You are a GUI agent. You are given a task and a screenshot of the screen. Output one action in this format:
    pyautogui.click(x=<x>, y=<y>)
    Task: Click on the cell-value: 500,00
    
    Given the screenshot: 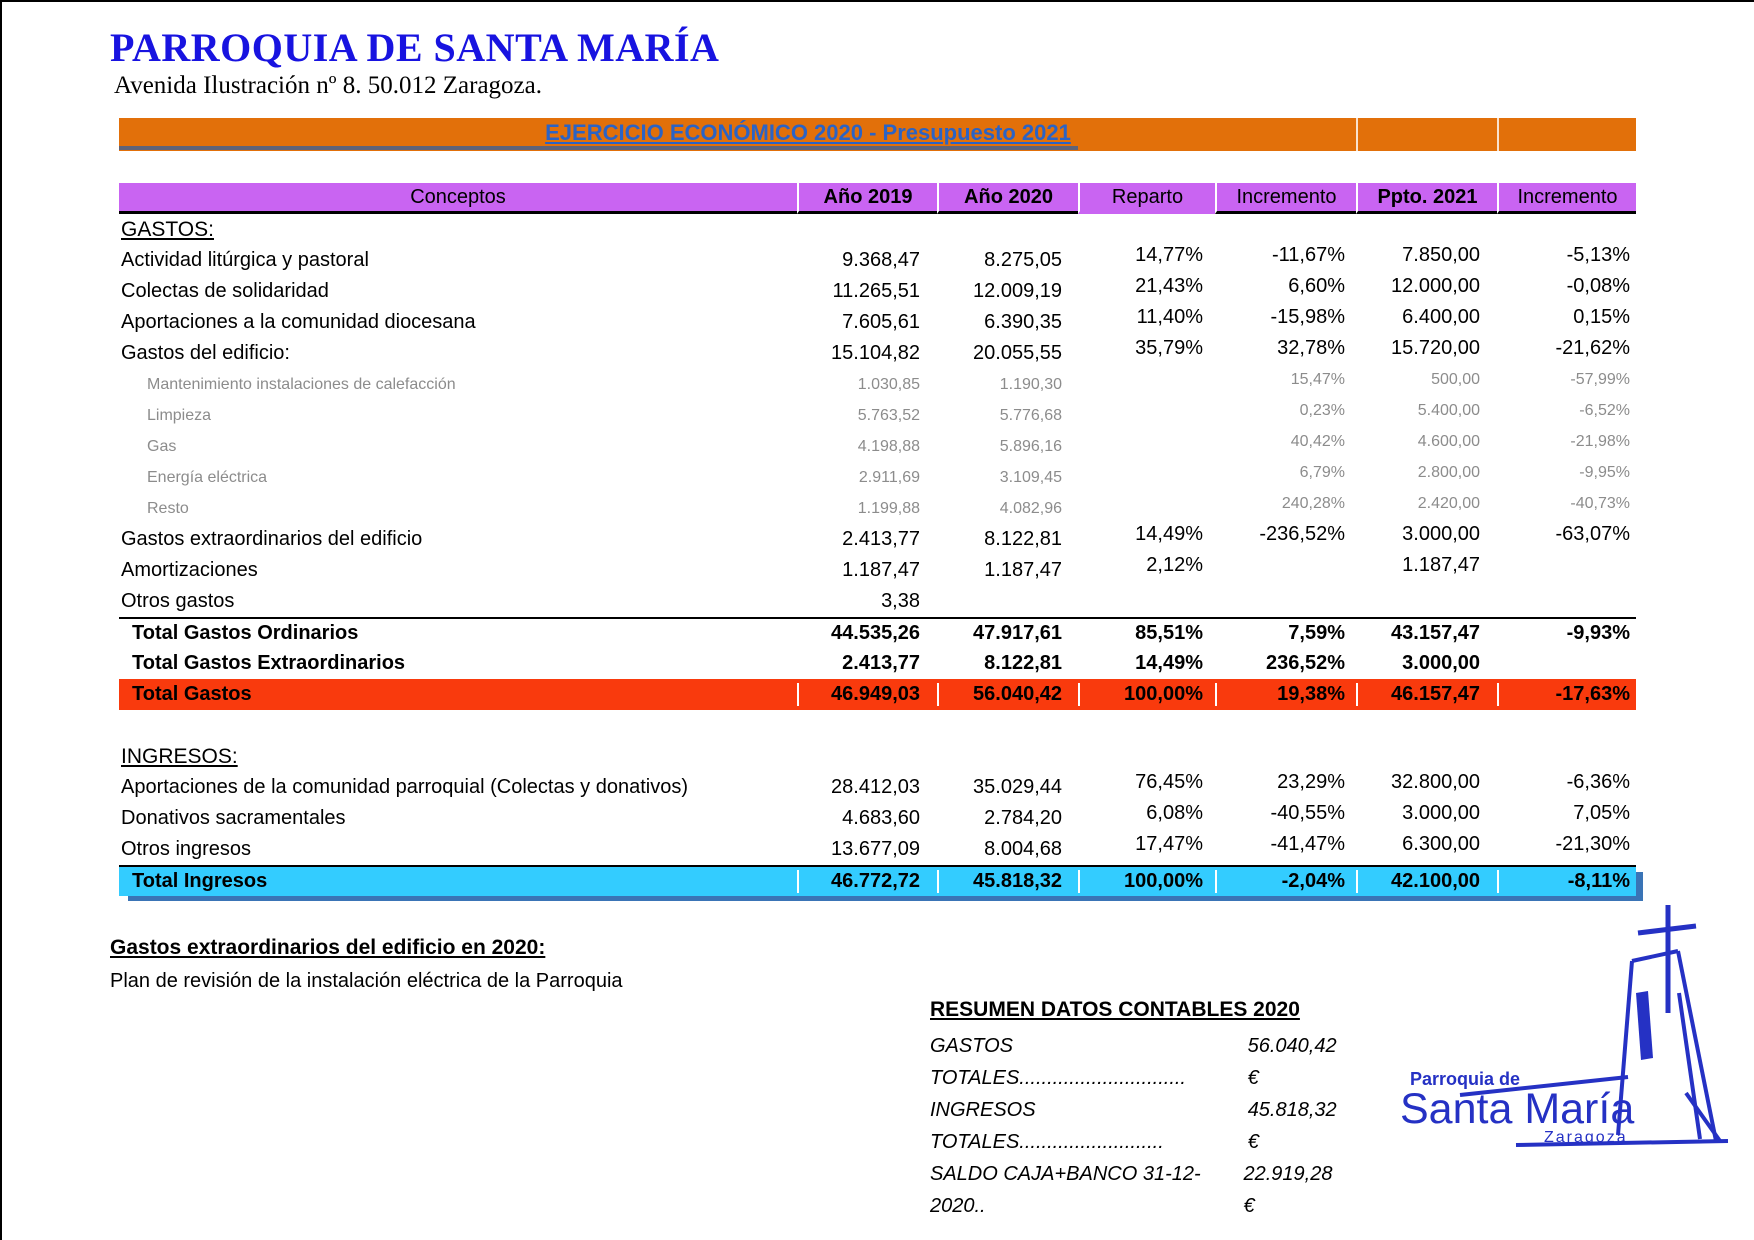 What is the action you would take?
    pyautogui.click(x=1455, y=379)
    